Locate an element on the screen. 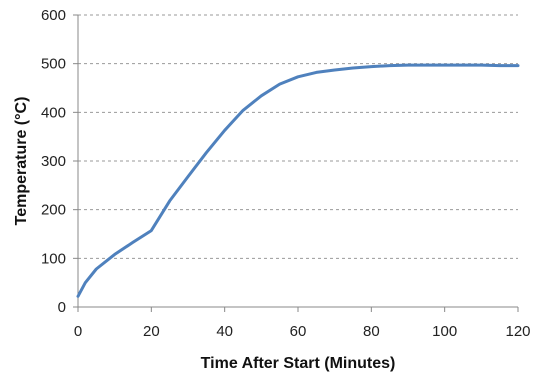 Image resolution: width=534 pixels, height=379 pixels. x-tick-labels: 0 20 40 60 80 100 120 is located at coordinates (302, 331).